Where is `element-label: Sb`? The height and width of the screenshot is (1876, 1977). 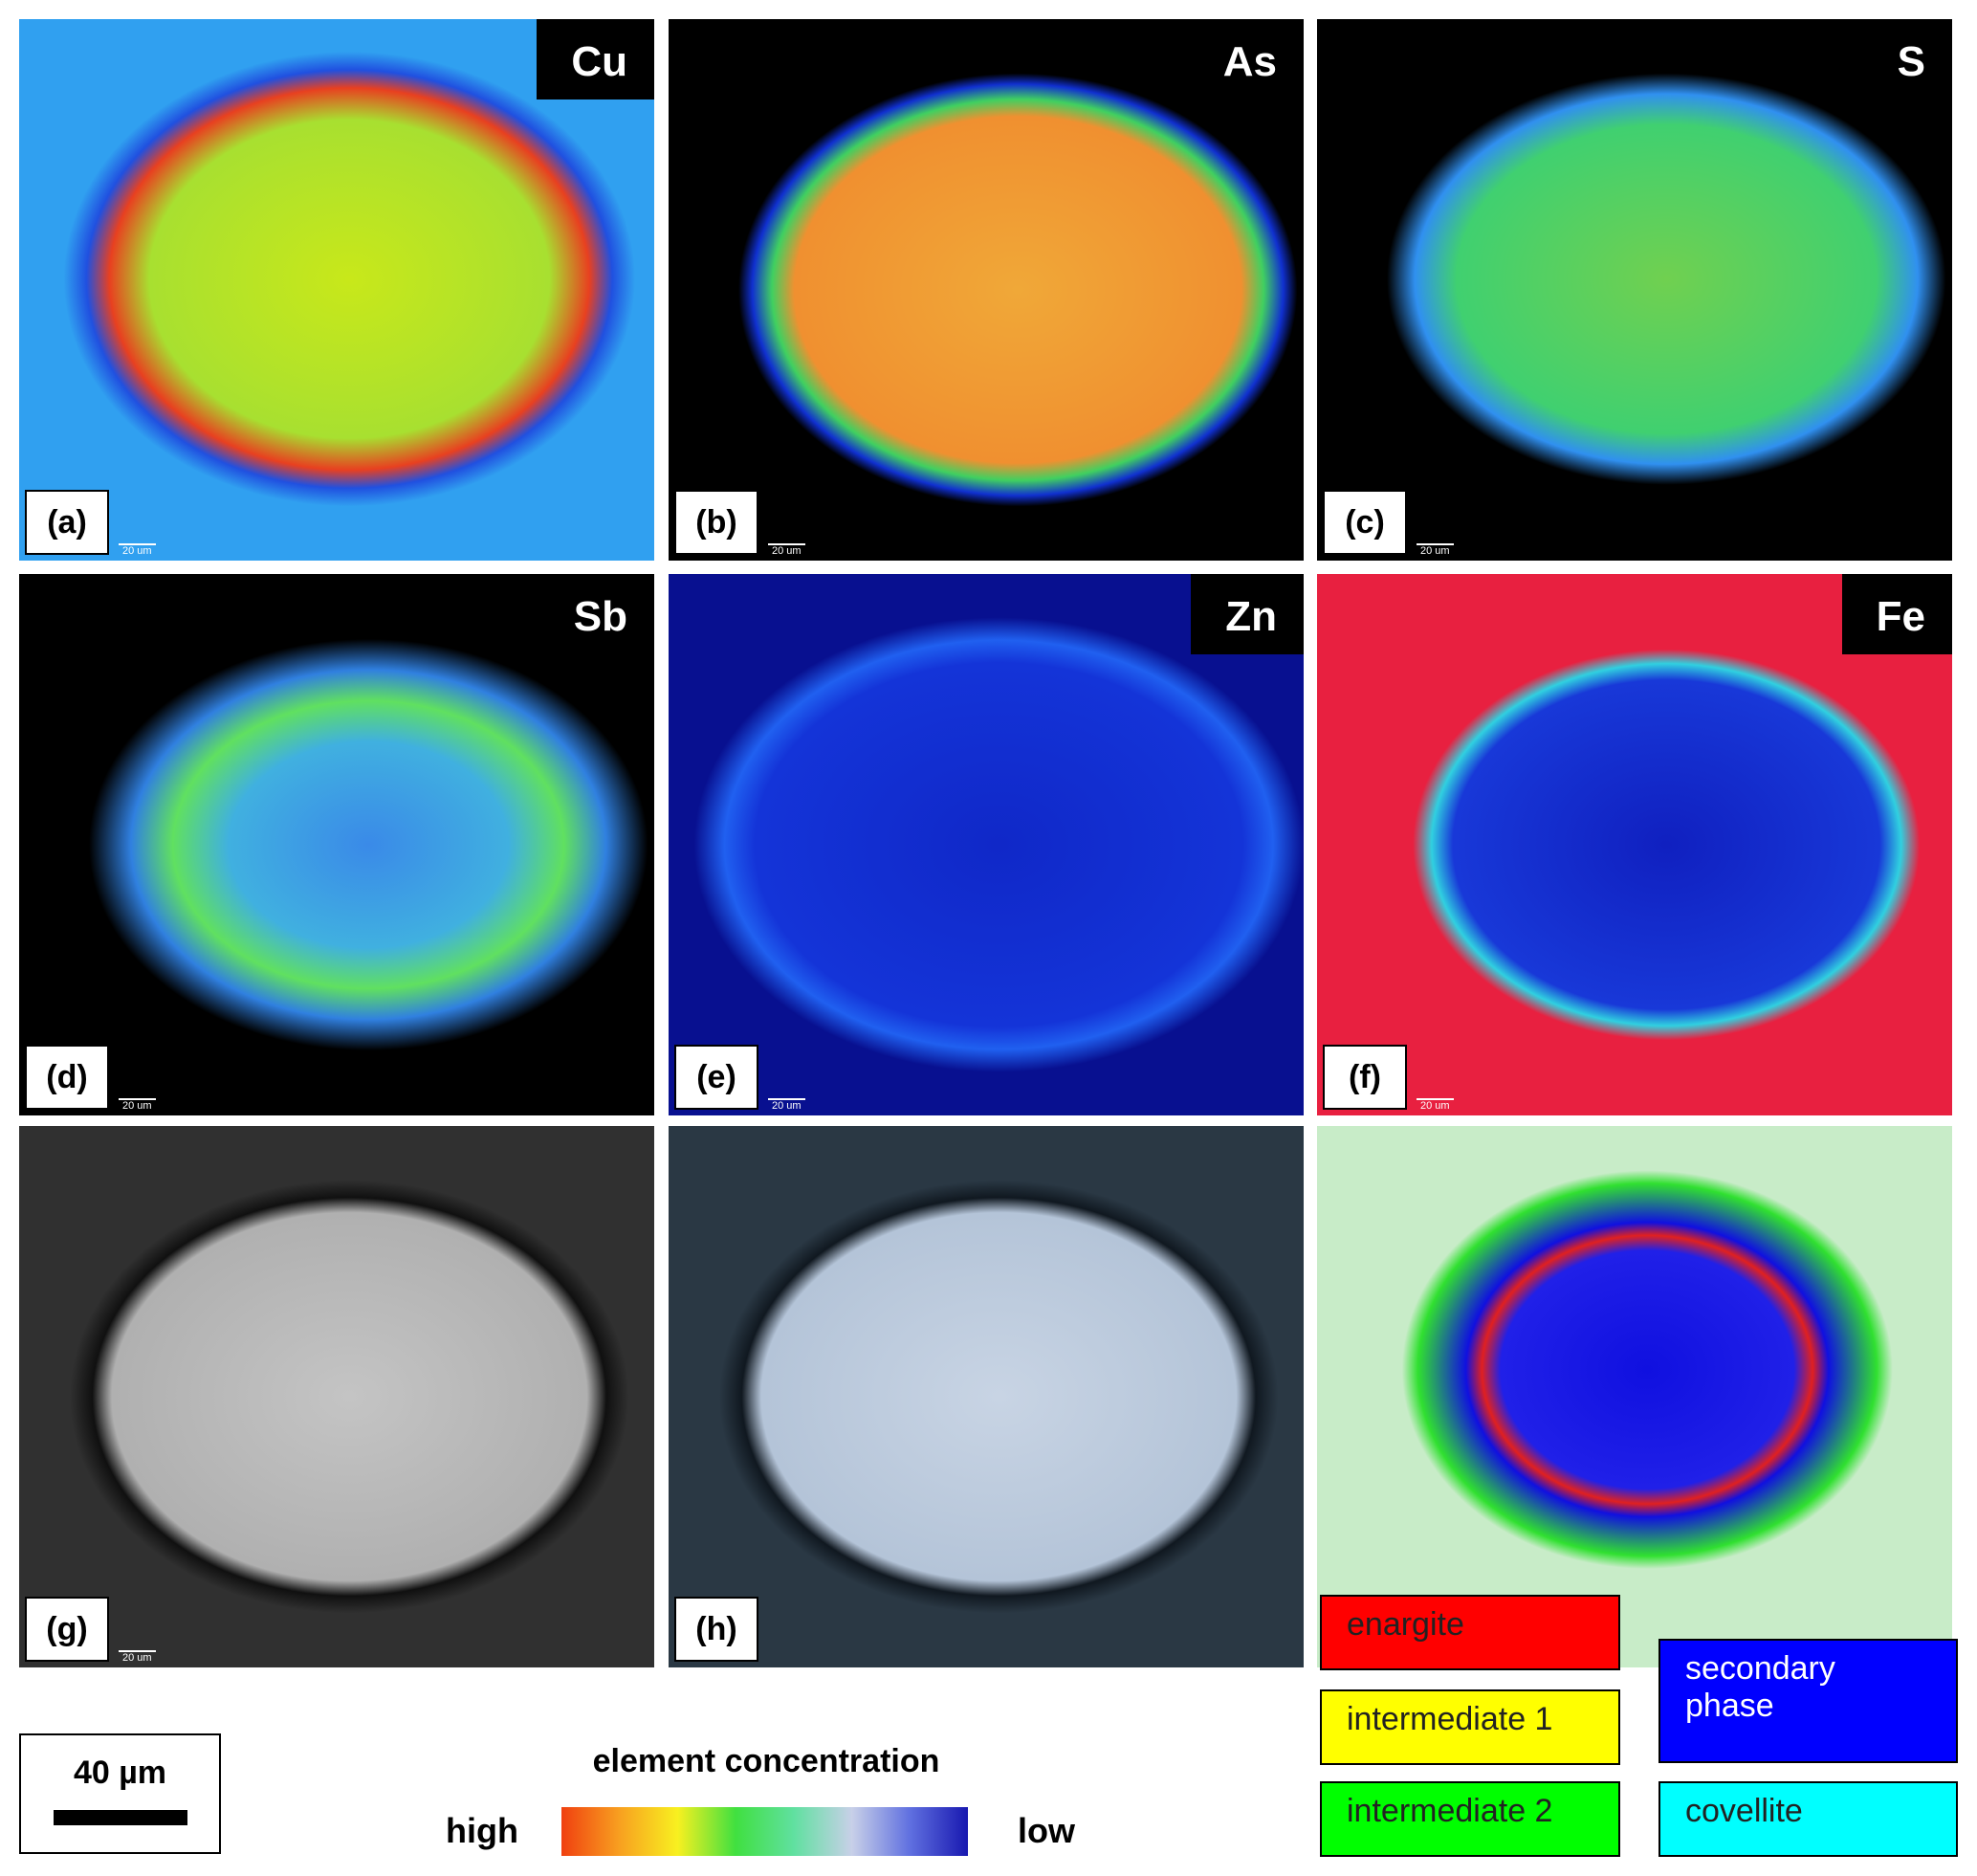
element-label: Sb is located at coordinates (596, 614).